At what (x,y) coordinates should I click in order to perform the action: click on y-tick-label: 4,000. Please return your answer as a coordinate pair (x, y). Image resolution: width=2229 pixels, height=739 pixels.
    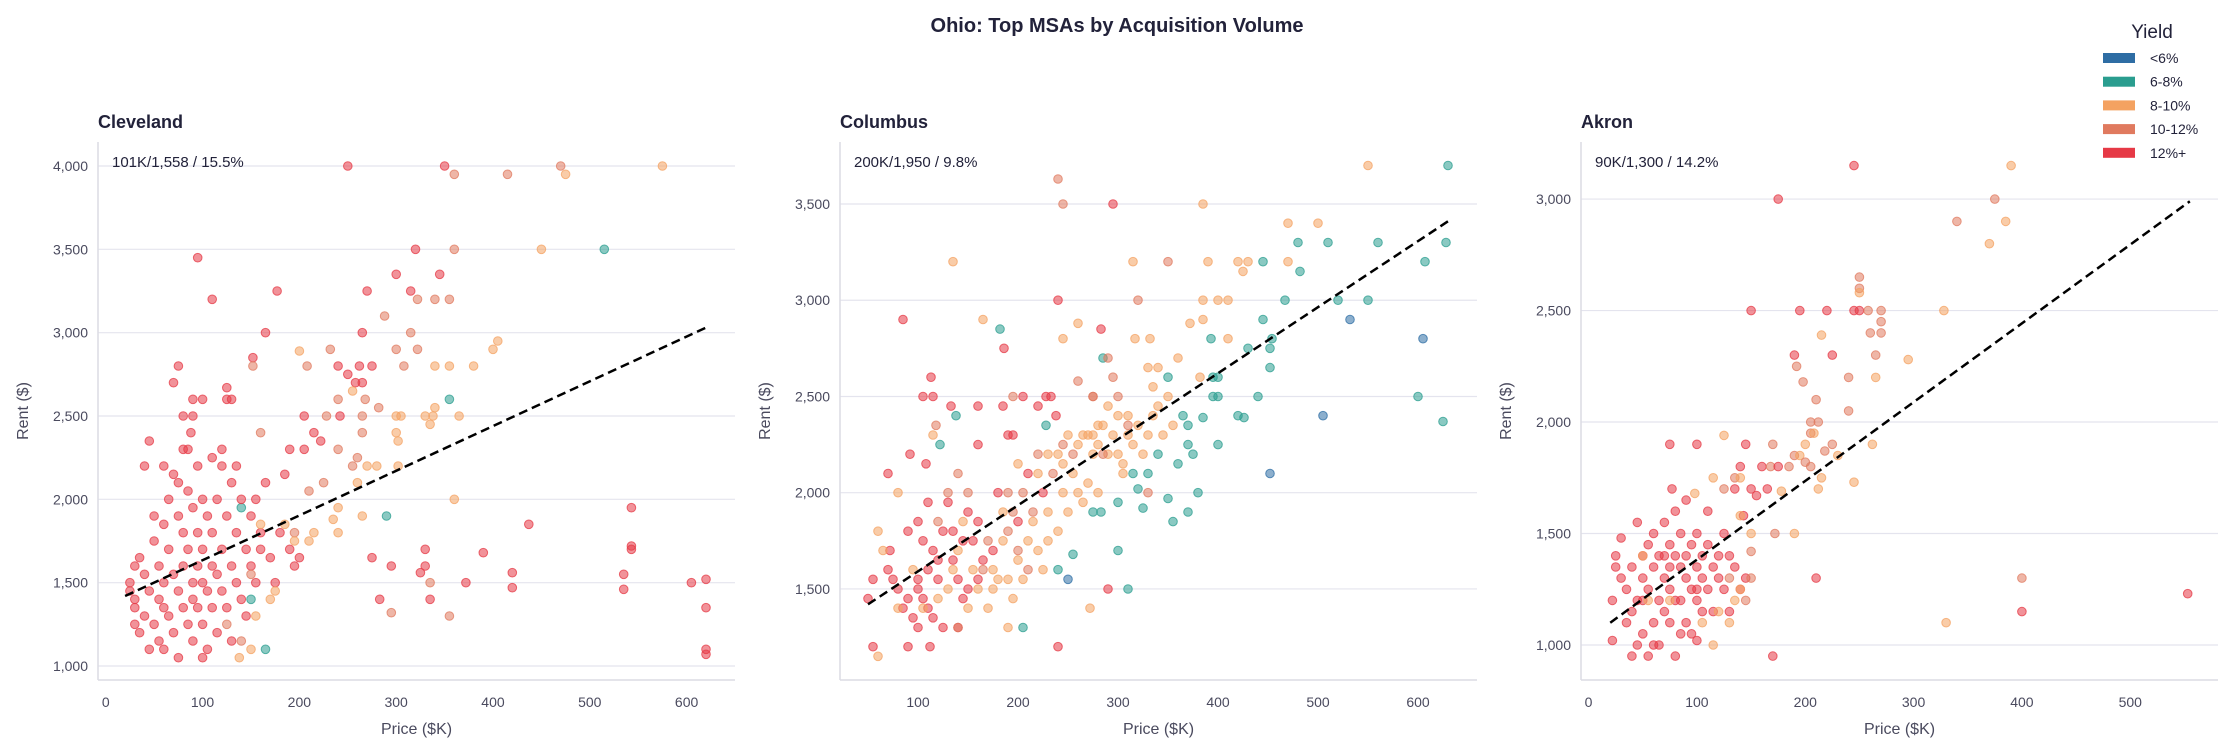
    Looking at the image, I should click on (70, 166).